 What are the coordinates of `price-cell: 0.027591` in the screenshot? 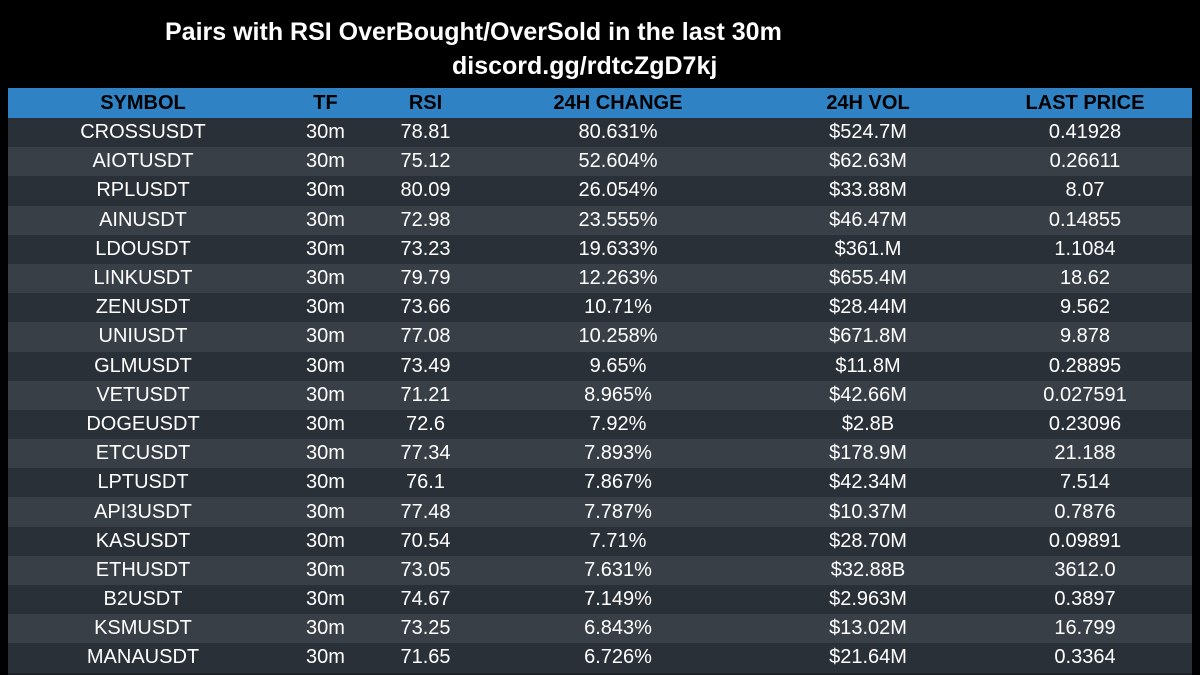 It's located at (1085, 394).